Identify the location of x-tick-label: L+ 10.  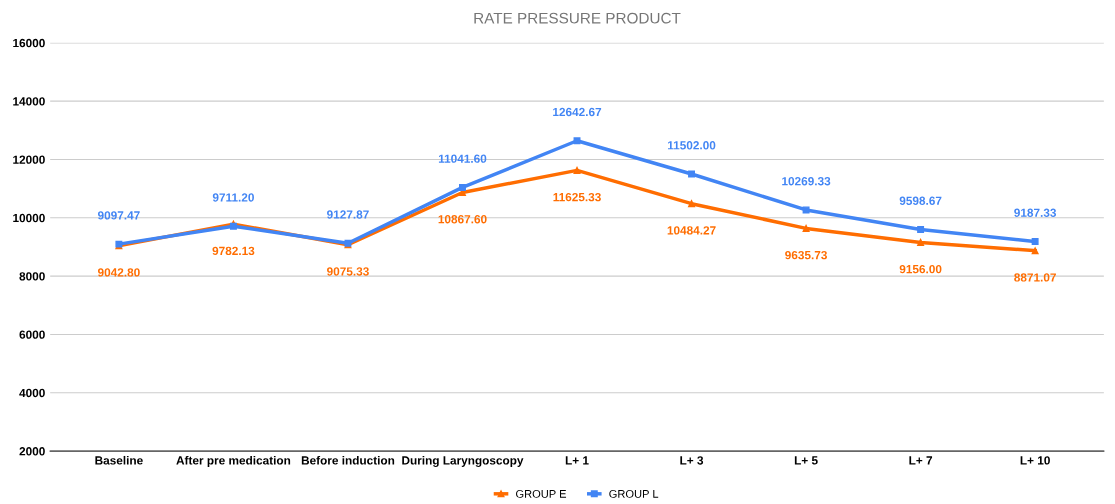
(1035, 460).